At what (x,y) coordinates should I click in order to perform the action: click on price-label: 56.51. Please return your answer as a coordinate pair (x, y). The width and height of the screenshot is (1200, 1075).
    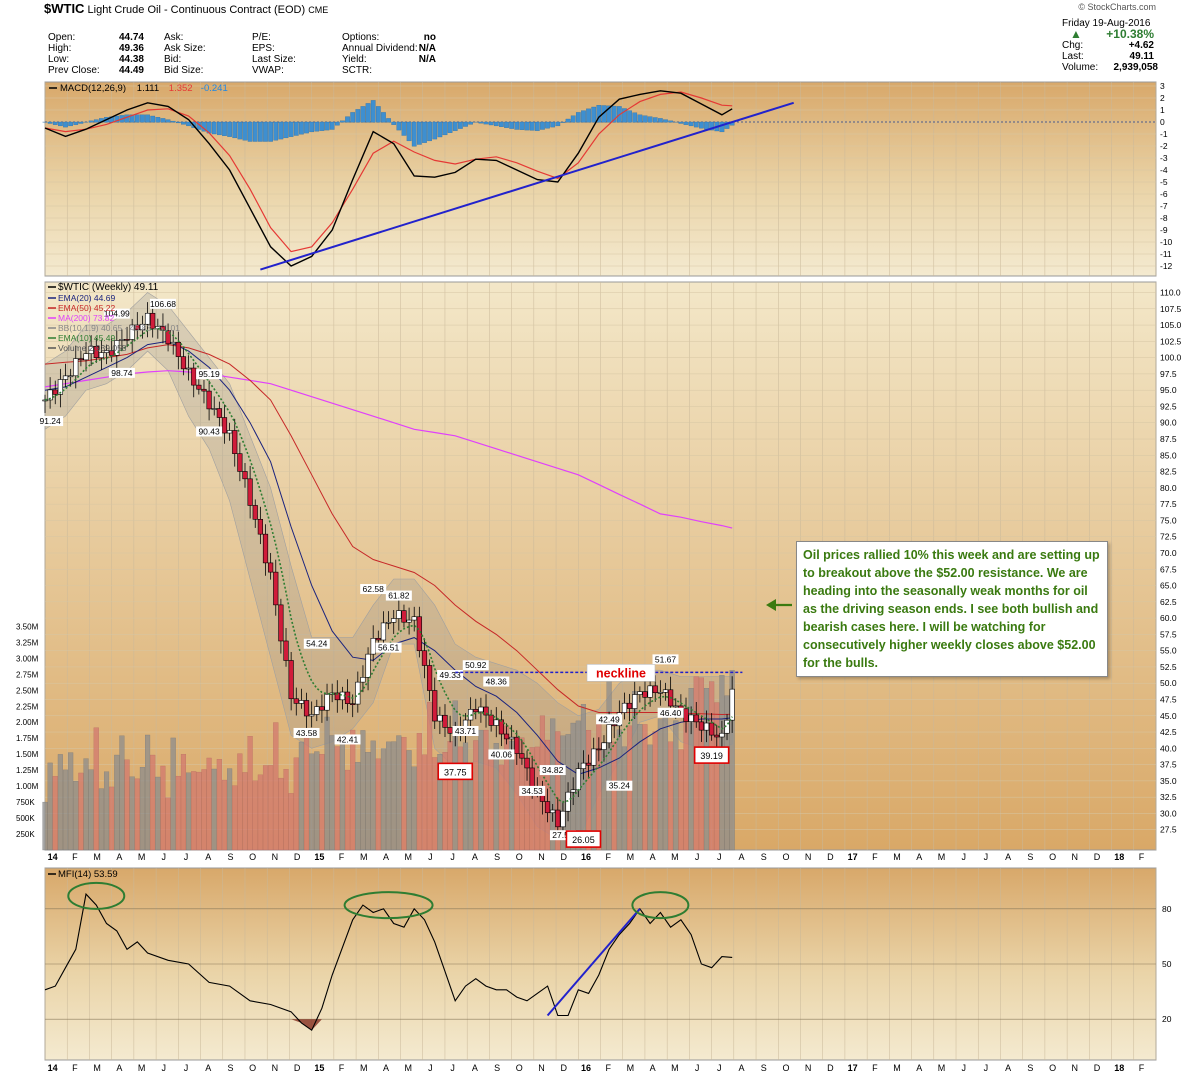
    Looking at the image, I should click on (389, 648).